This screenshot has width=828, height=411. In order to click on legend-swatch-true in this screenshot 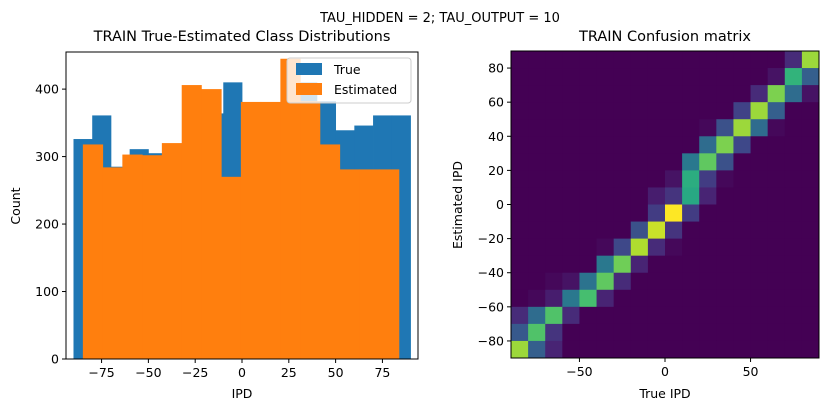, I will do `click(309, 69)`.